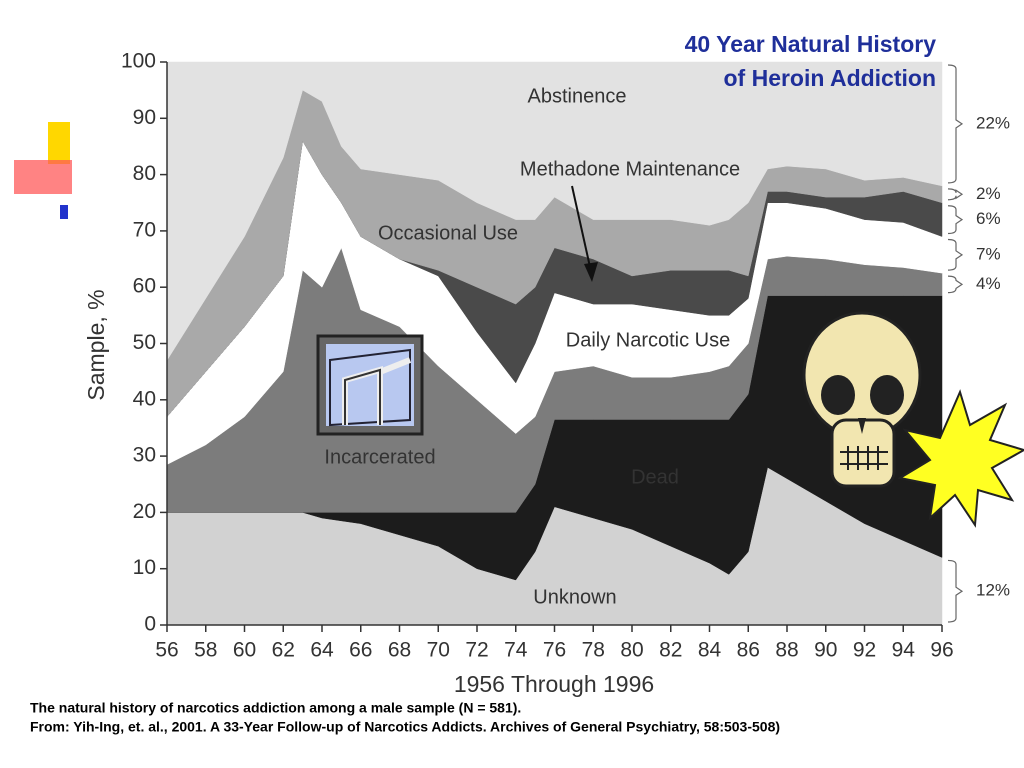  What do you see at coordinates (144, 286) in the screenshot?
I see `y-tick-label: 60` at bounding box center [144, 286].